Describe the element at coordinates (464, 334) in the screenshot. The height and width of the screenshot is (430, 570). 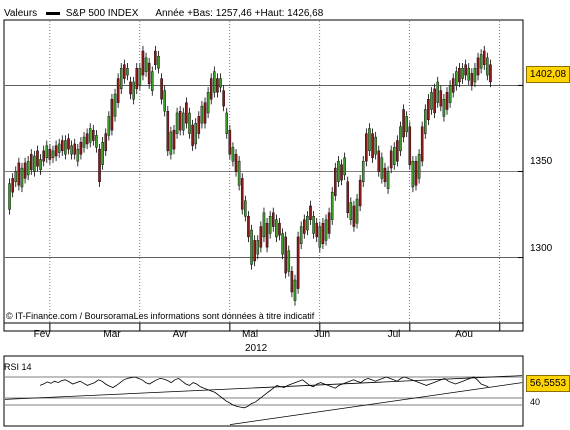
I see `xtick-label: Aou` at that location.